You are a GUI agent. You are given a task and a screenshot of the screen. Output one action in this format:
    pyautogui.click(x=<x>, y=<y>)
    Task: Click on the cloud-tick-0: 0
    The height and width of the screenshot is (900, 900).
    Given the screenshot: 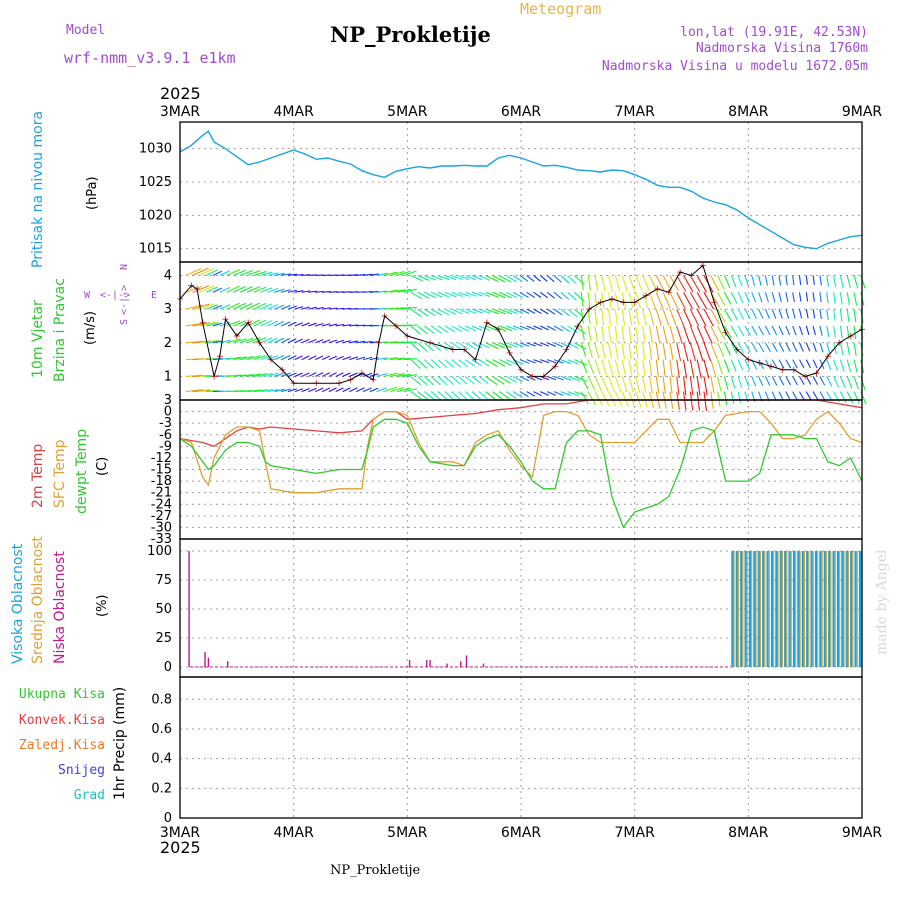 What is the action you would take?
    pyautogui.click(x=168, y=667)
    